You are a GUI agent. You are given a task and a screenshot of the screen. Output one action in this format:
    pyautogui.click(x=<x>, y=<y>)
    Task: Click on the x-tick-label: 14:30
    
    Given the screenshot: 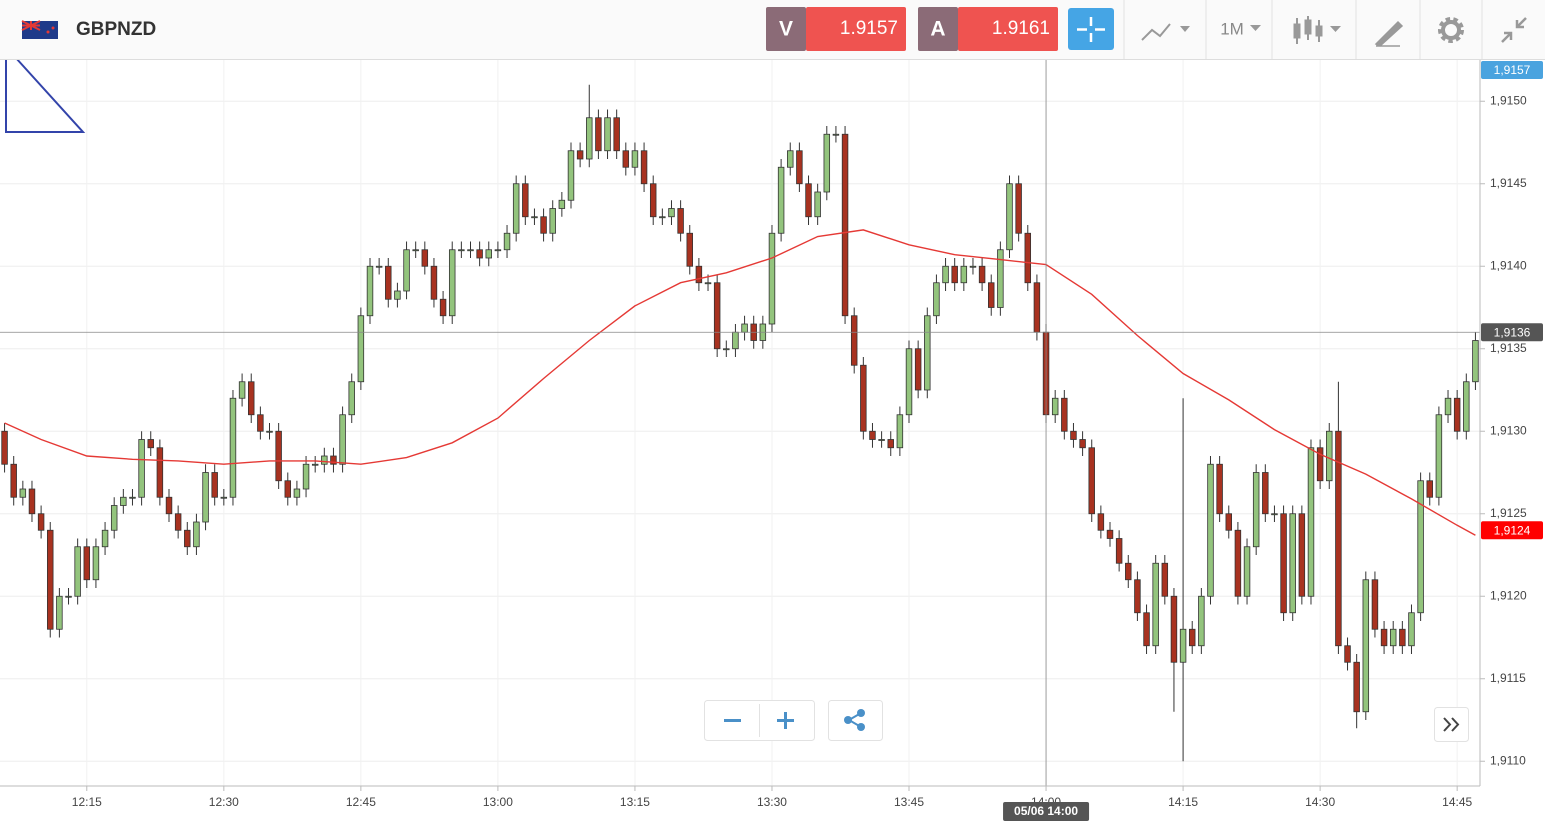 What is the action you would take?
    pyautogui.click(x=1320, y=802)
    